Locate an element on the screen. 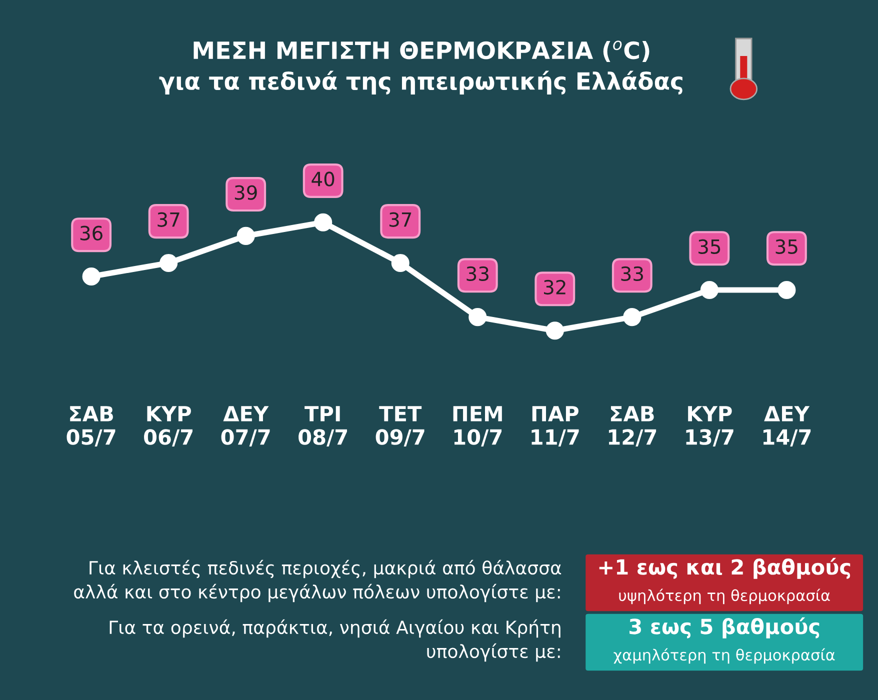  text: υψηλότερη τη θερμοκρασία is located at coordinates (724, 596).